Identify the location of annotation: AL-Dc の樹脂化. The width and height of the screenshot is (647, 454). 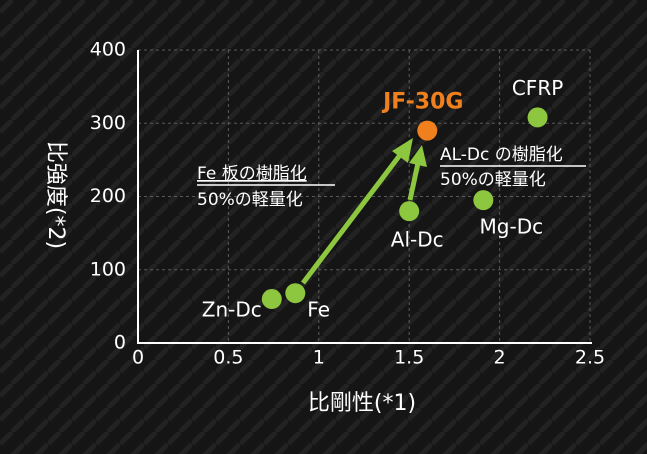
(501, 155).